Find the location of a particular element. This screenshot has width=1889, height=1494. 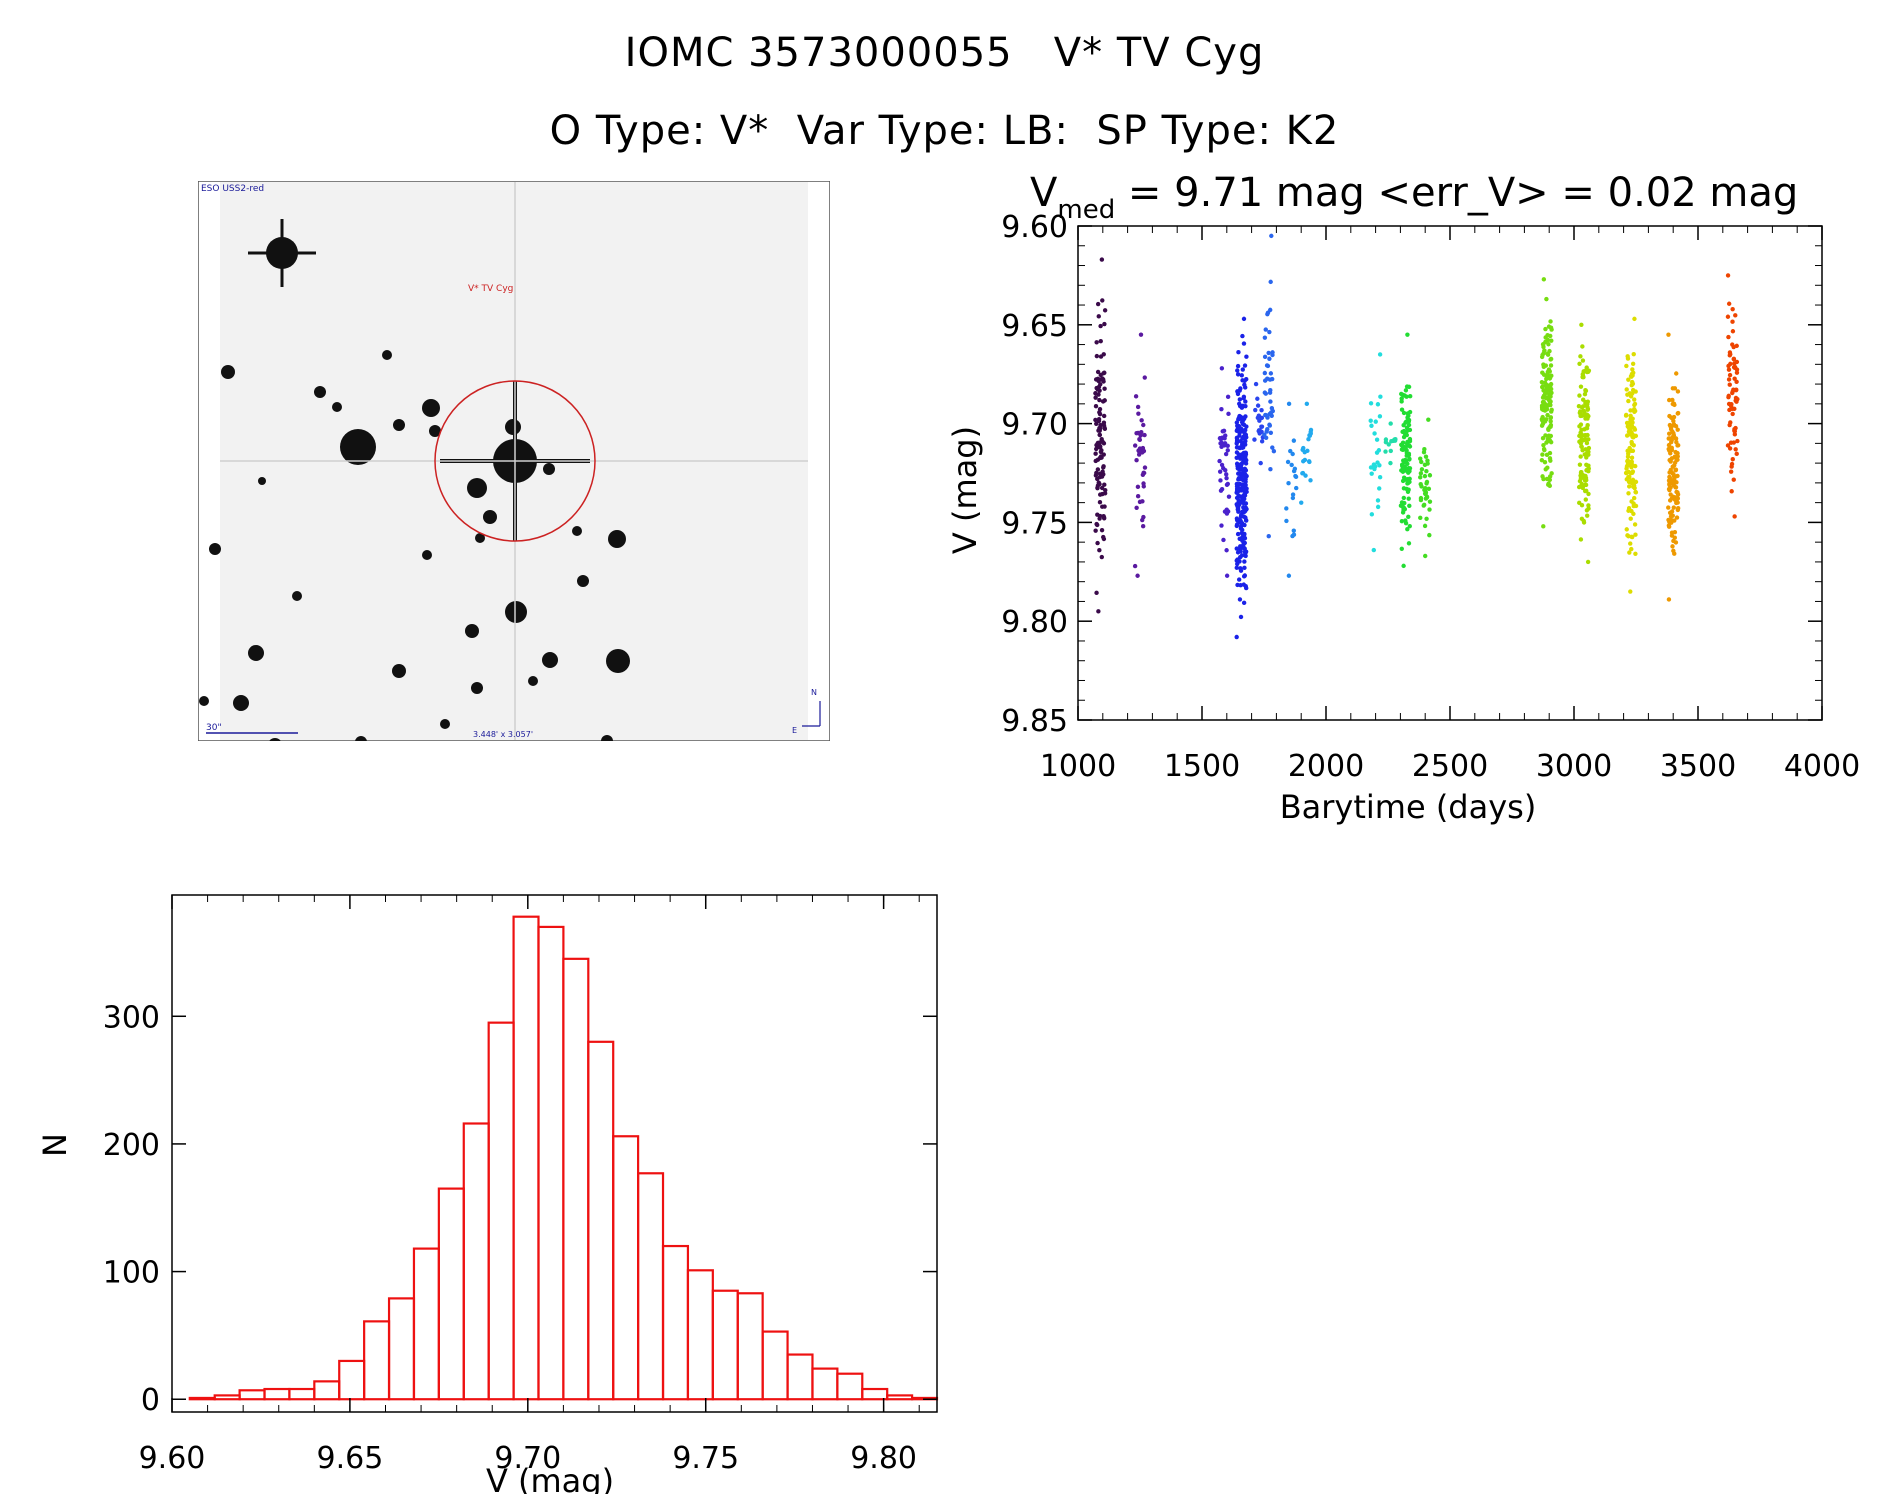

chart-subtitle: O Type: V* Var Type: LB: SP Type: K2 is located at coordinates (944, 131).